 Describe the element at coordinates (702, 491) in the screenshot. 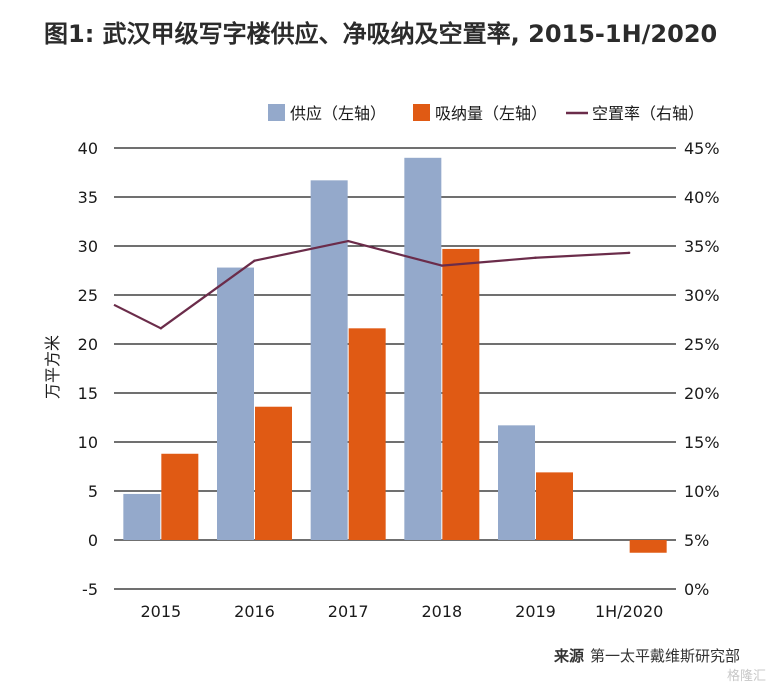

I see `y2-tick-label: 10%` at that location.